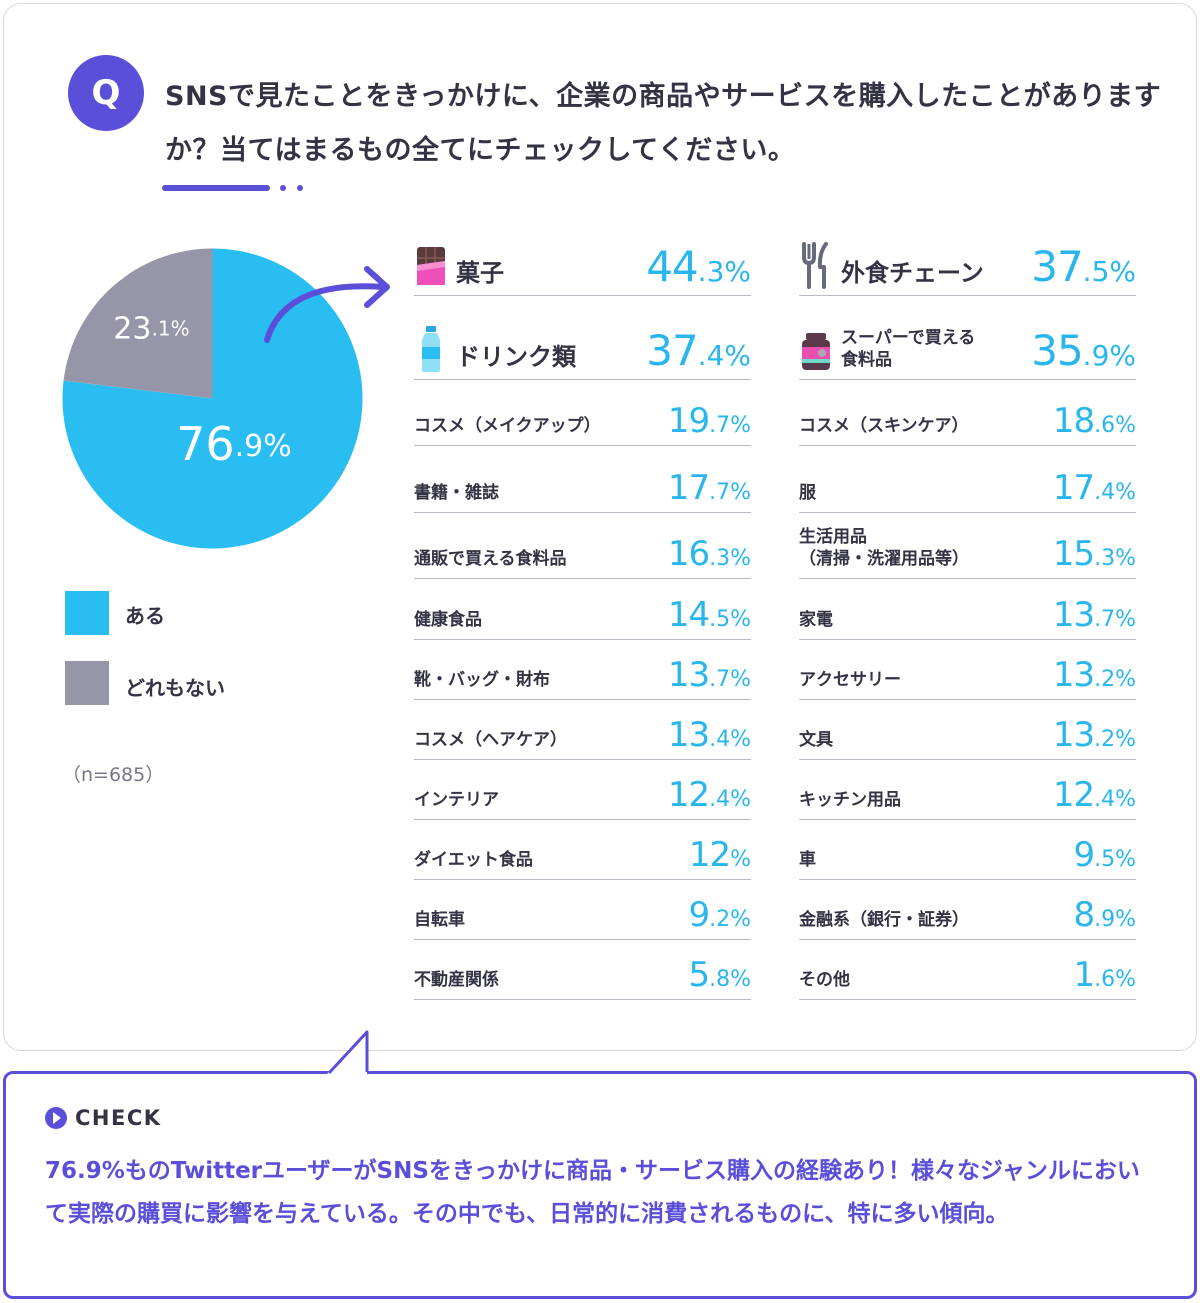 This screenshot has width=1200, height=1303. I want to click on category-value: 18.6%, so click(1094, 421).